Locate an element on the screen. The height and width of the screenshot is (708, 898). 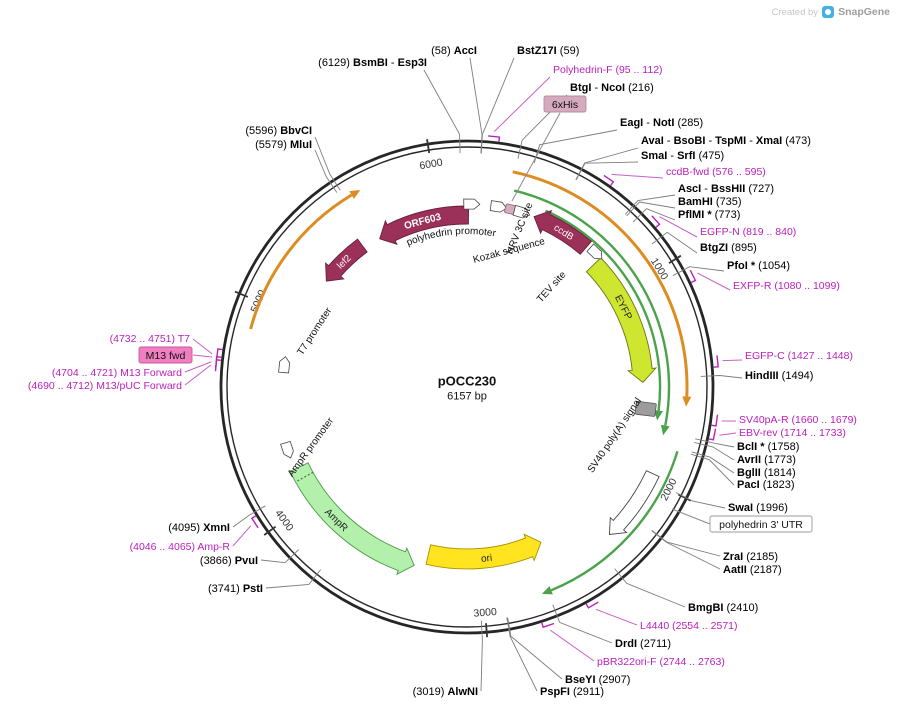
leader-AscI-BssHII is located at coordinates (650, 204).